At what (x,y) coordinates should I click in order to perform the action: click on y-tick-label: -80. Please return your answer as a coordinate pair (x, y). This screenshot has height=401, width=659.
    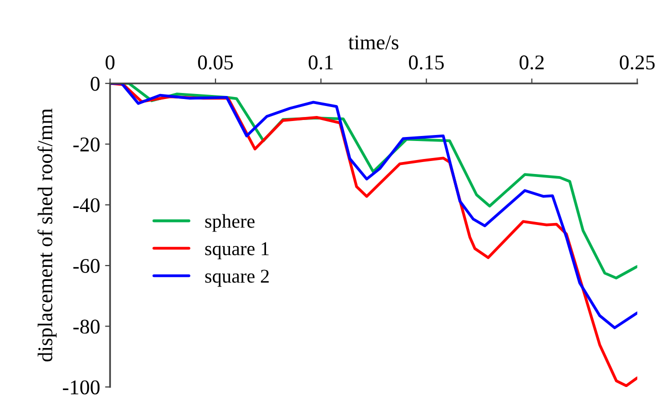
    Looking at the image, I should click on (86, 327).